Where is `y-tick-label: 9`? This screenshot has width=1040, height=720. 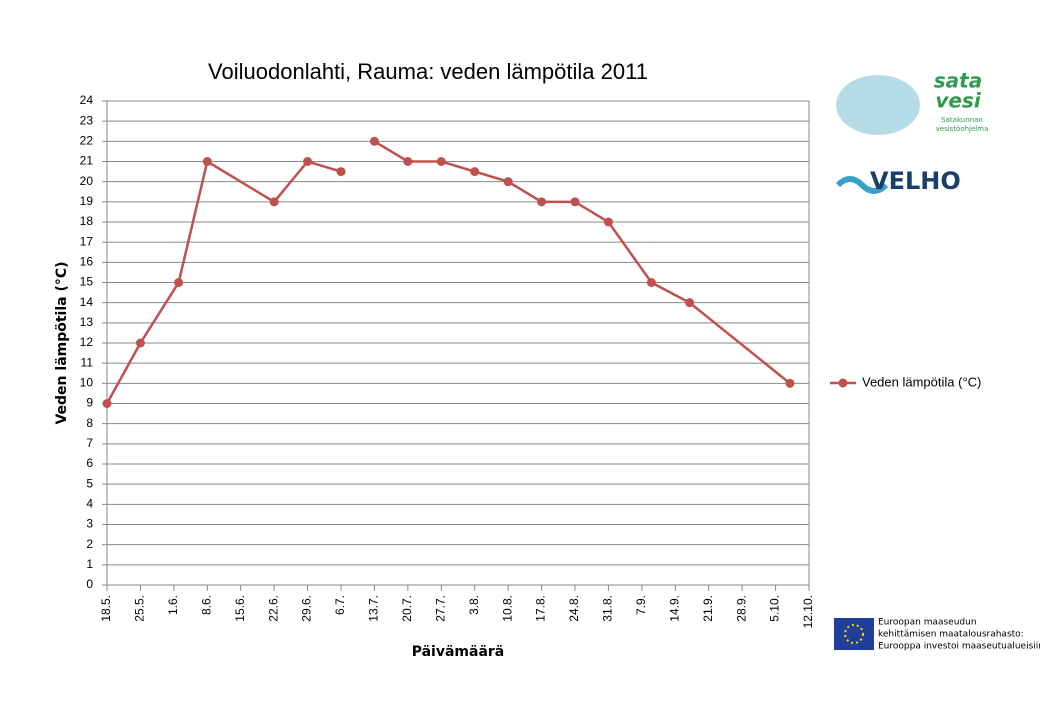 y-tick-label: 9 is located at coordinates (89, 403).